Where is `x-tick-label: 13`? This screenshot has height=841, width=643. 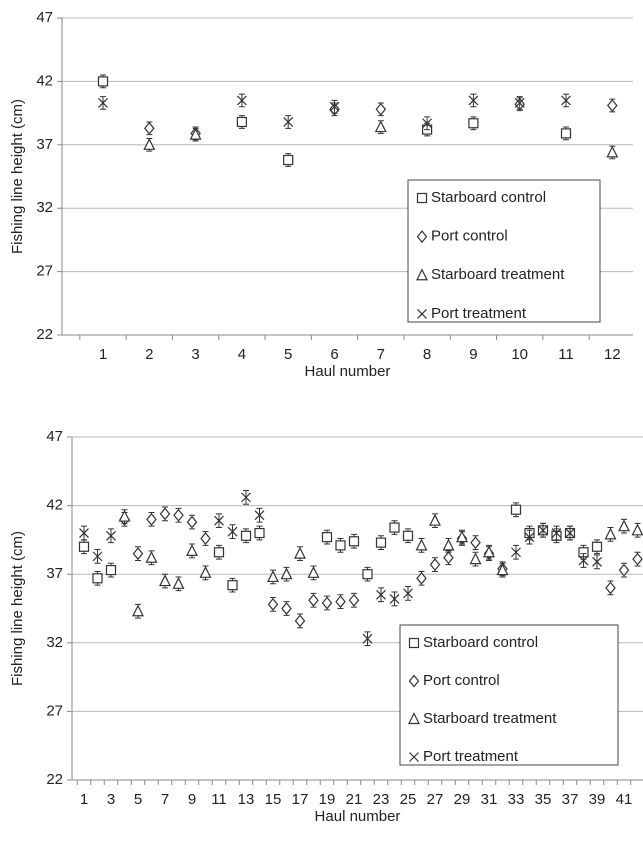
x-tick-label: 13 is located at coordinates (246, 799).